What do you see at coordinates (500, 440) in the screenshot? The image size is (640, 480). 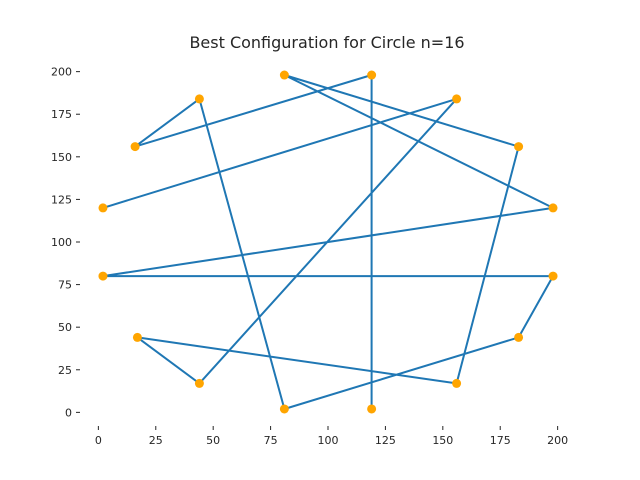 I see `x-tick-label: 175` at bounding box center [500, 440].